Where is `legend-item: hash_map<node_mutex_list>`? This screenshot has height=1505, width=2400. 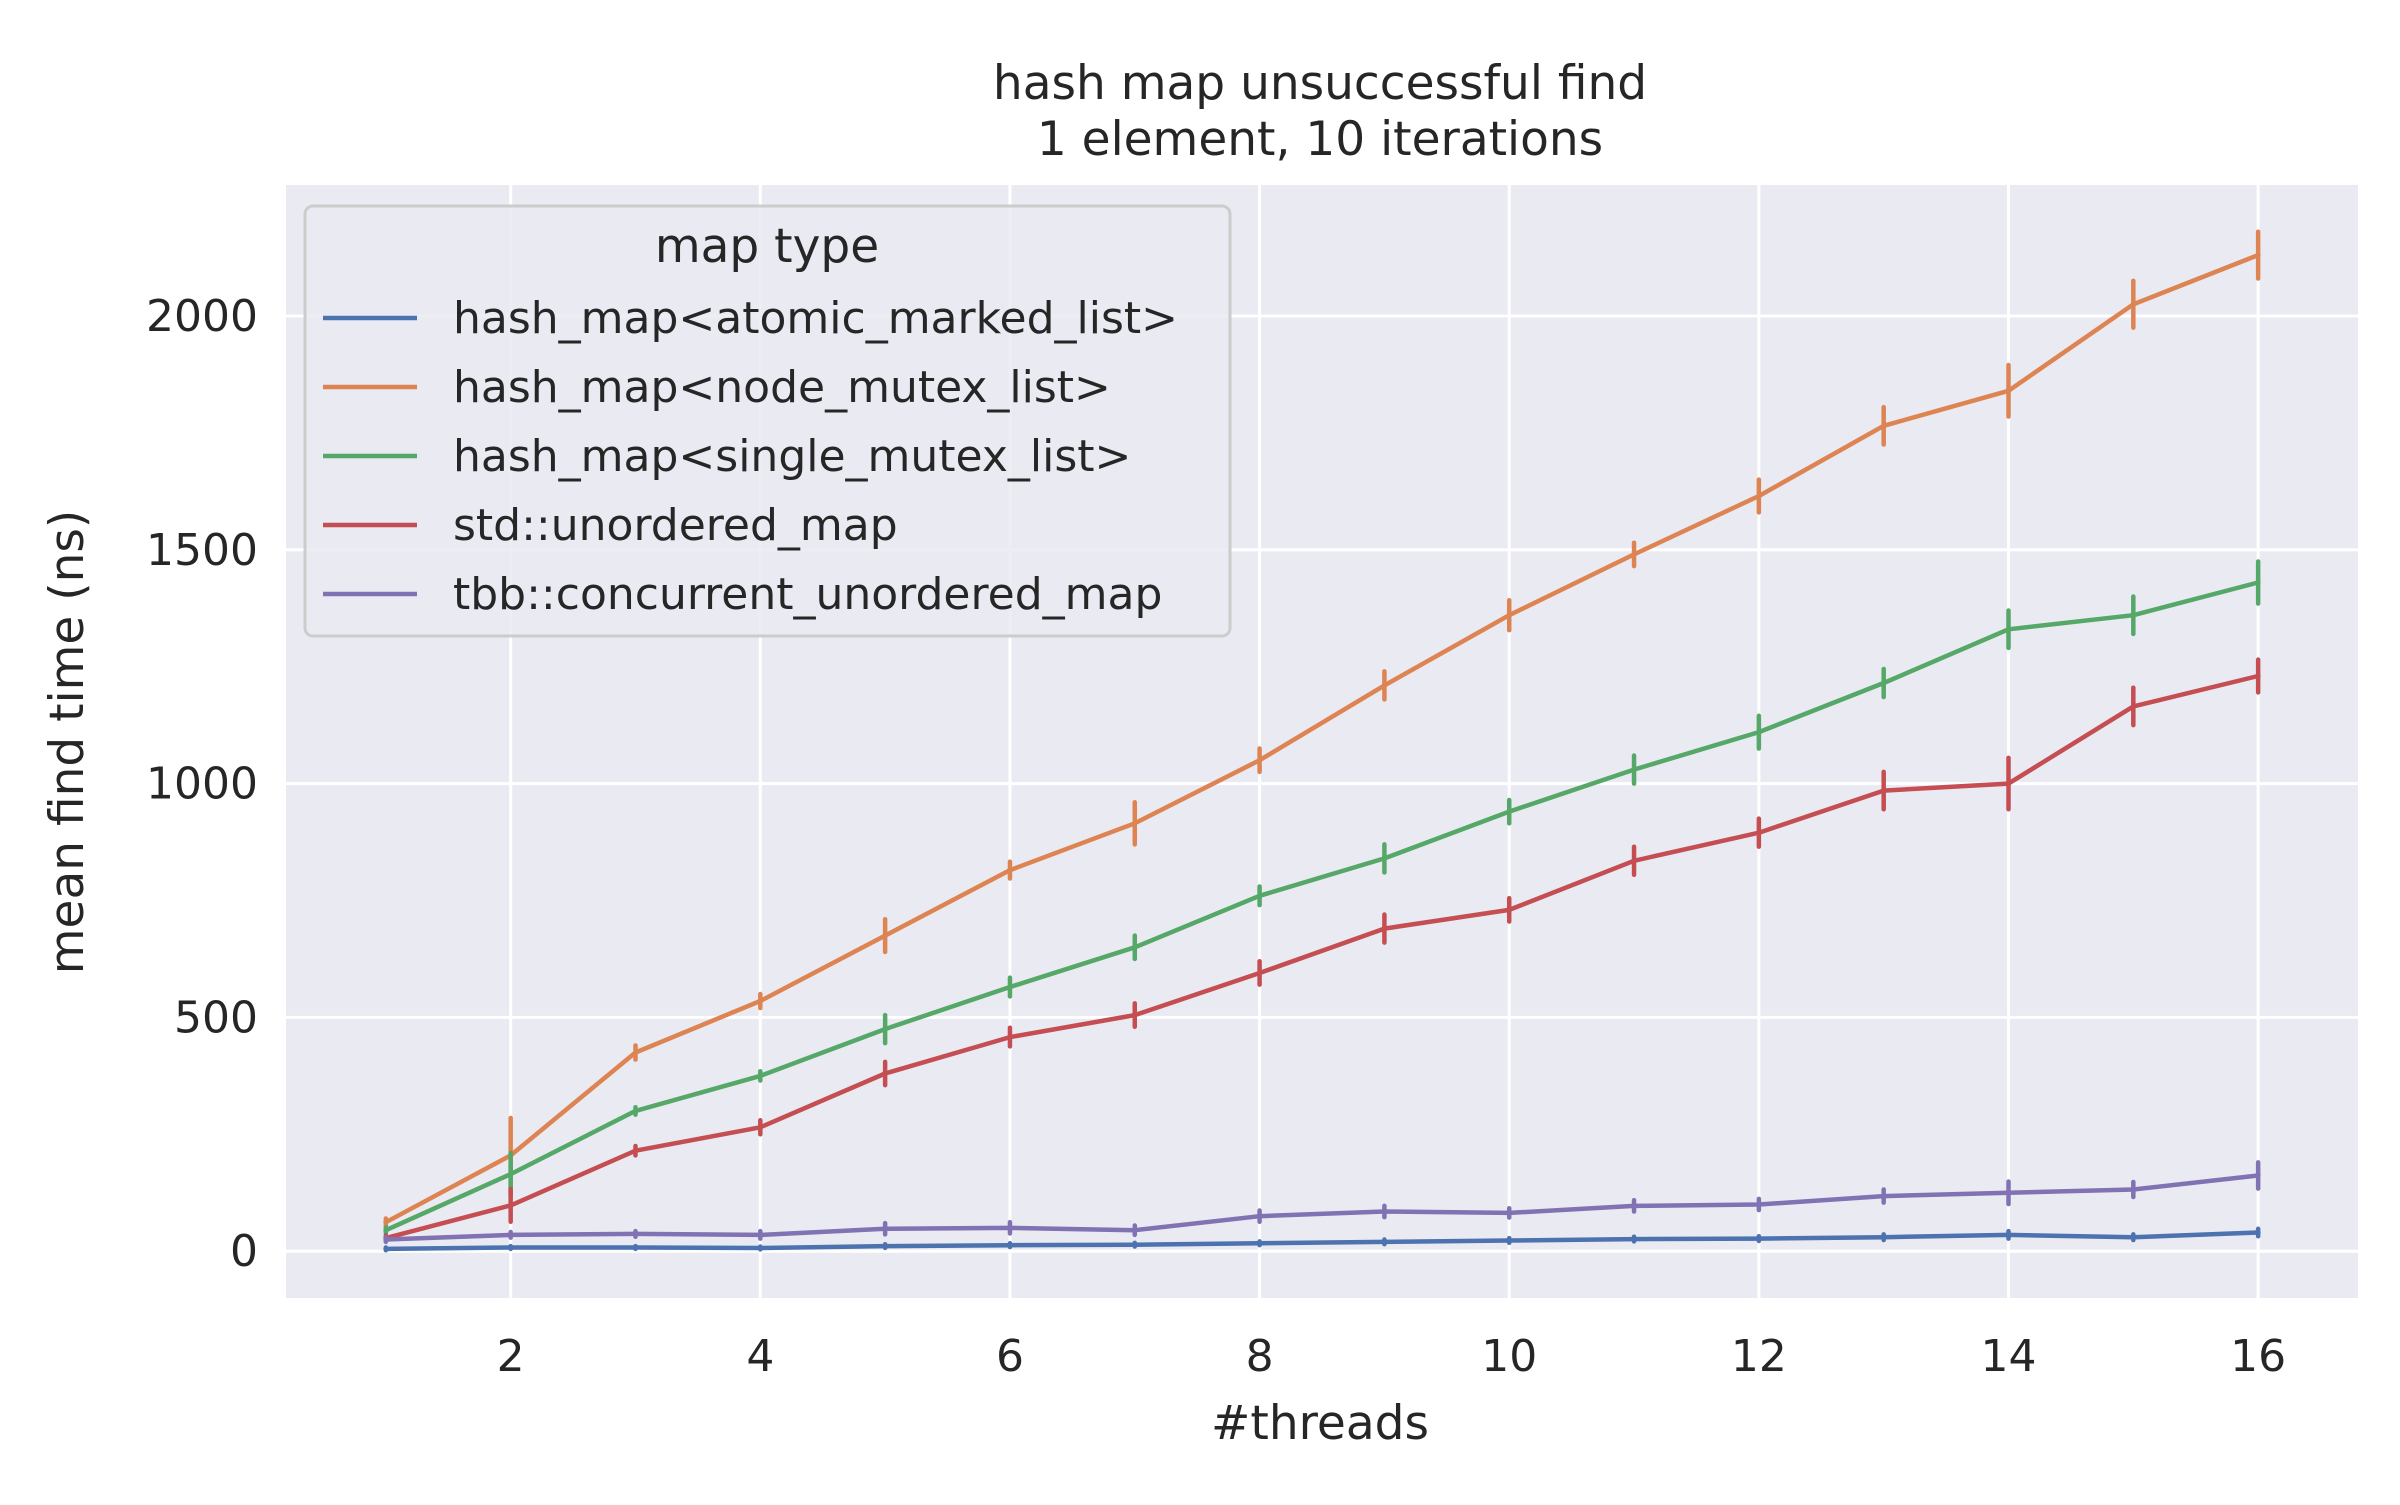 legend-item: hash_map<node_mutex_list> is located at coordinates (717, 387).